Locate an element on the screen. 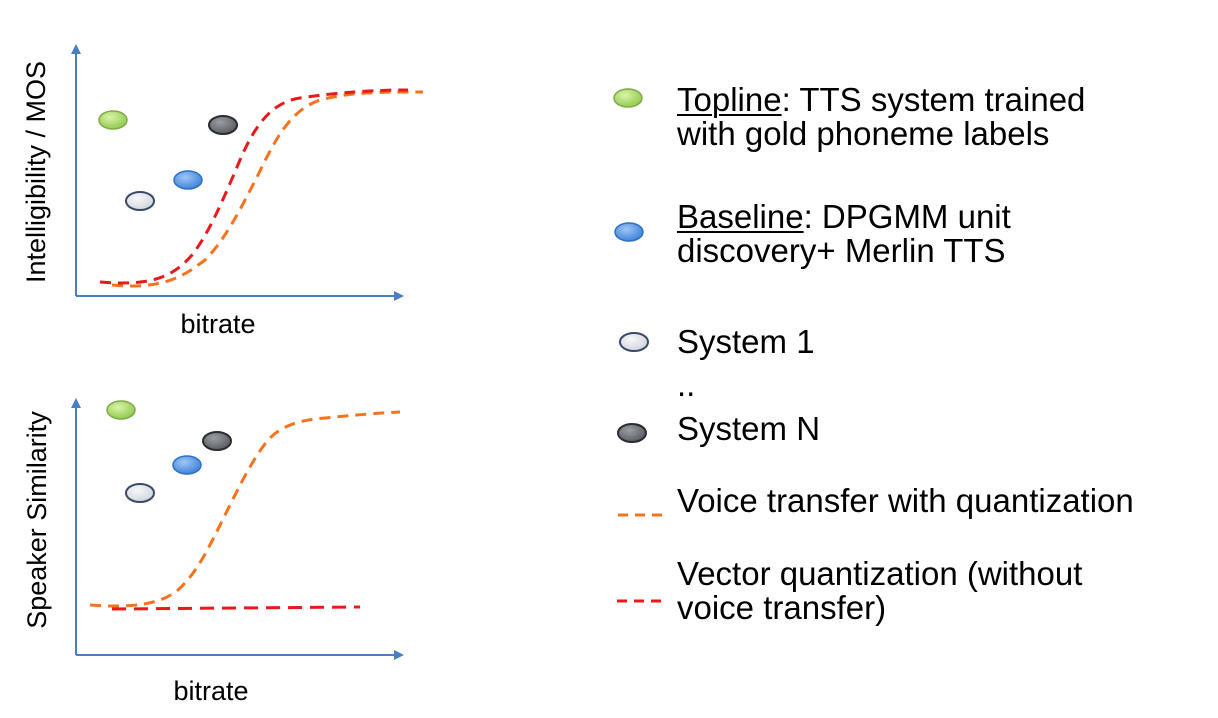 The height and width of the screenshot is (718, 1218). bottom-x-axis-label: bitrate is located at coordinates (210, 691).